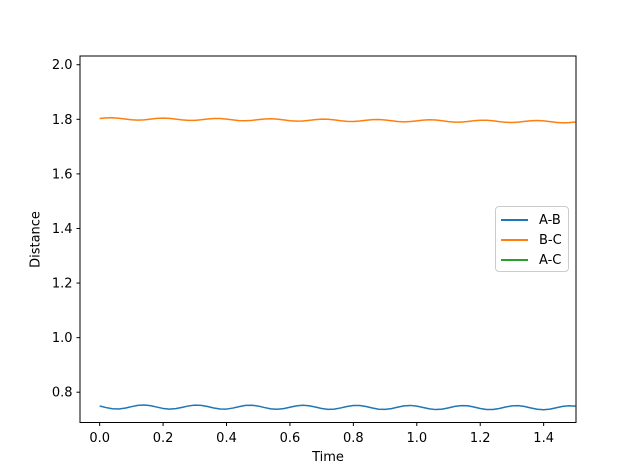 The height and width of the screenshot is (475, 640). I want to click on series-line-A-B, so click(337, 407).